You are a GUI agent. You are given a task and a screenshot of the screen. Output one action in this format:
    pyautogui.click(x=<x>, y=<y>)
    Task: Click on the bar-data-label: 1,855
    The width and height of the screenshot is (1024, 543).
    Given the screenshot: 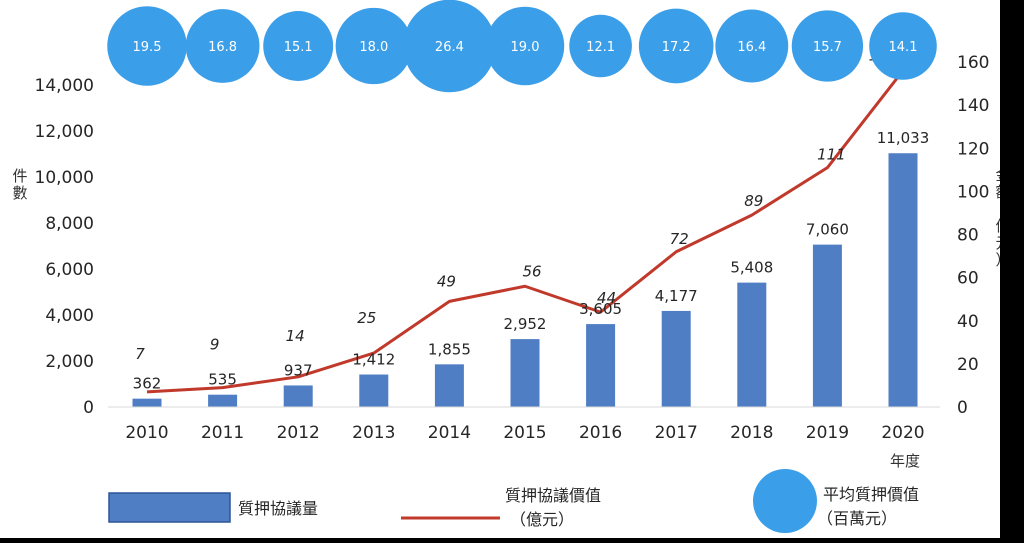 What is the action you would take?
    pyautogui.click(x=449, y=349)
    